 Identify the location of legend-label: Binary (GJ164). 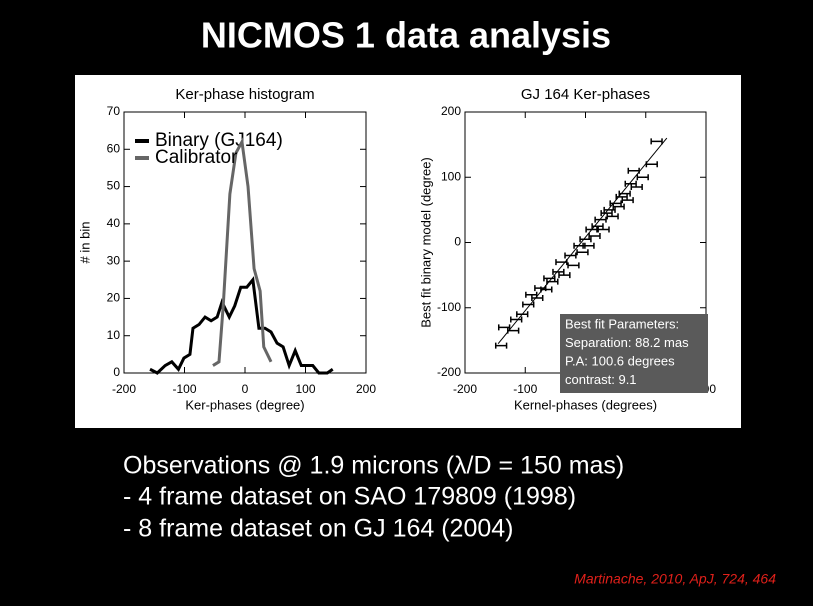
(219, 140).